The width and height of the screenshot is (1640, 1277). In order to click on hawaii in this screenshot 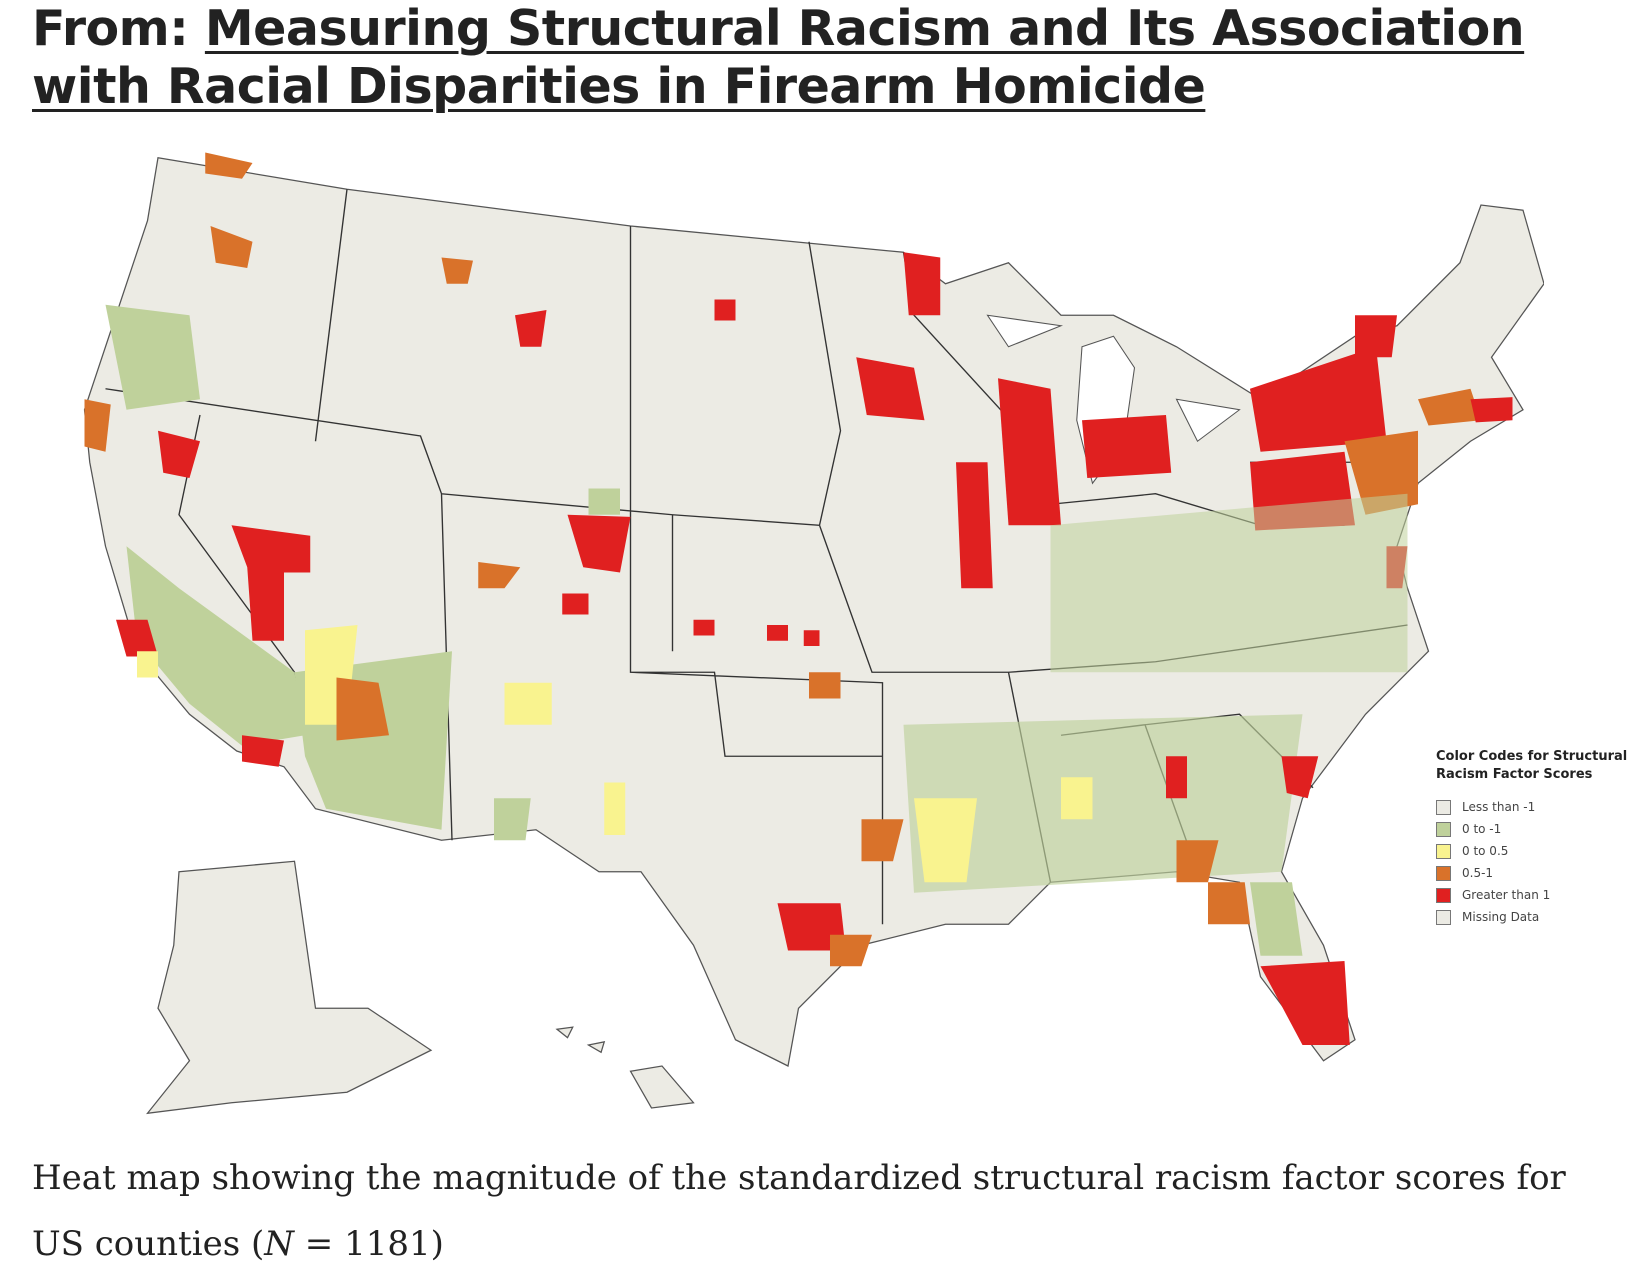, I will do `click(625, 1067)`.